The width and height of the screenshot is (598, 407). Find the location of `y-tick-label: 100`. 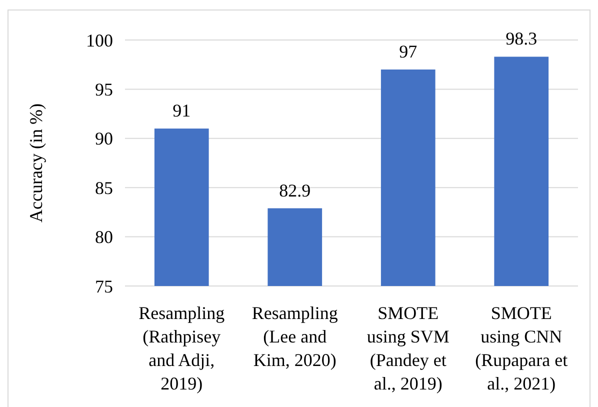

y-tick-label: 100 is located at coordinates (99, 40).